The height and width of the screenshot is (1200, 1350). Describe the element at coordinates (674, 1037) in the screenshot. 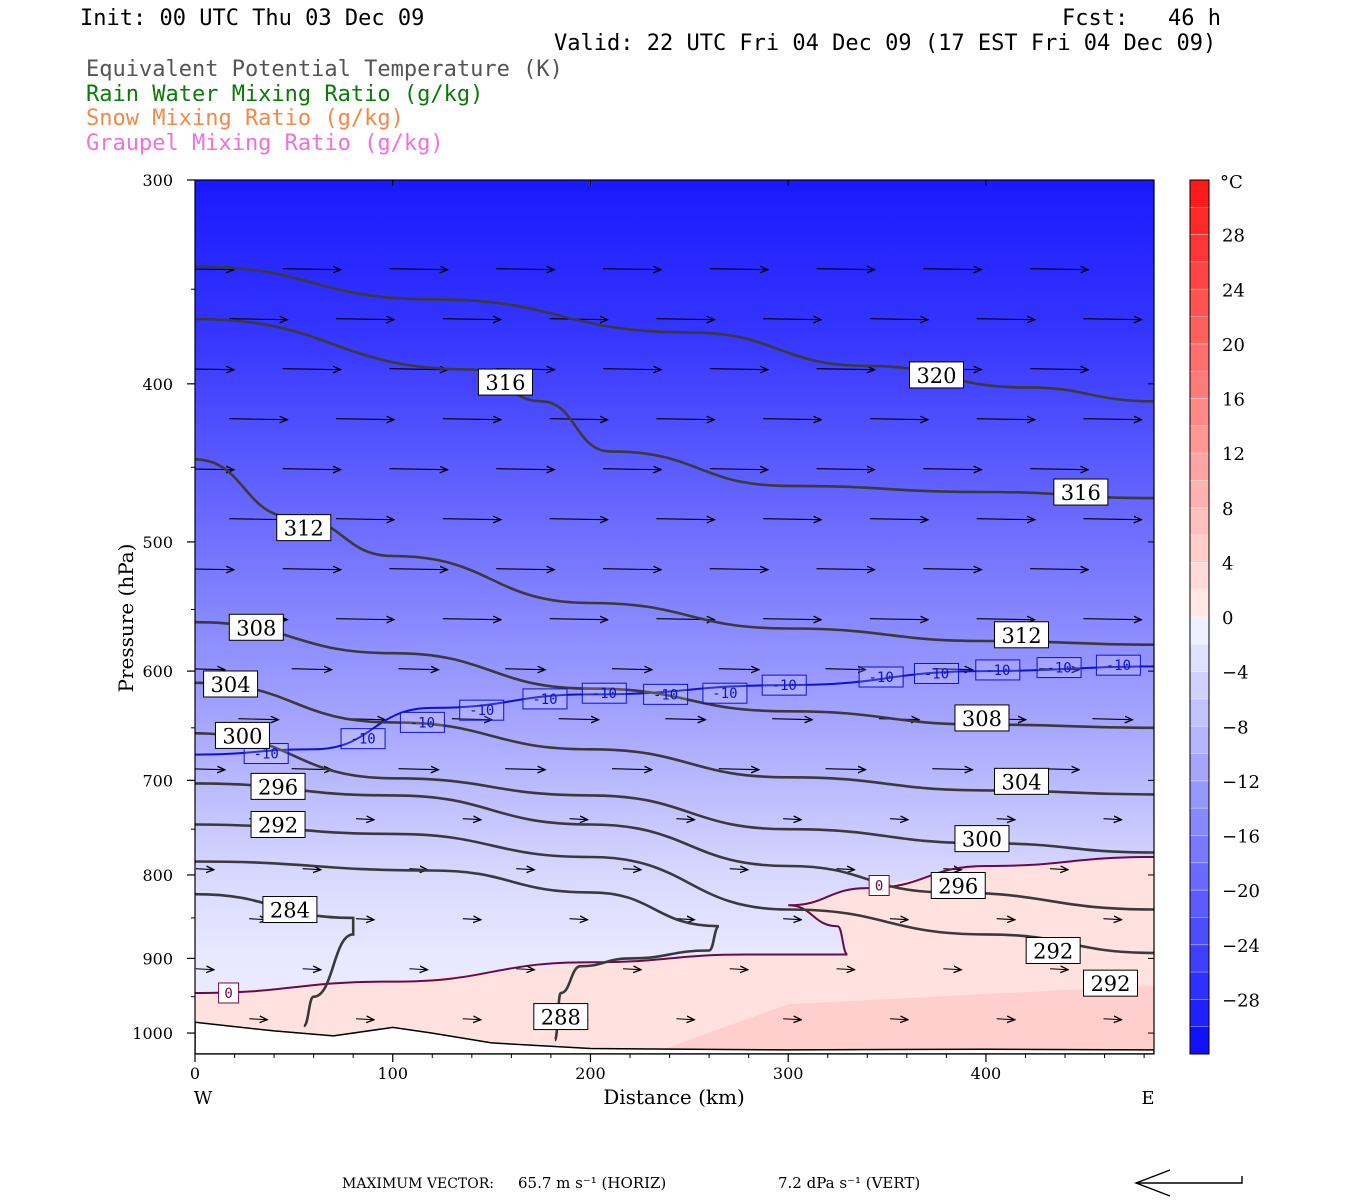

I see `terrain` at that location.